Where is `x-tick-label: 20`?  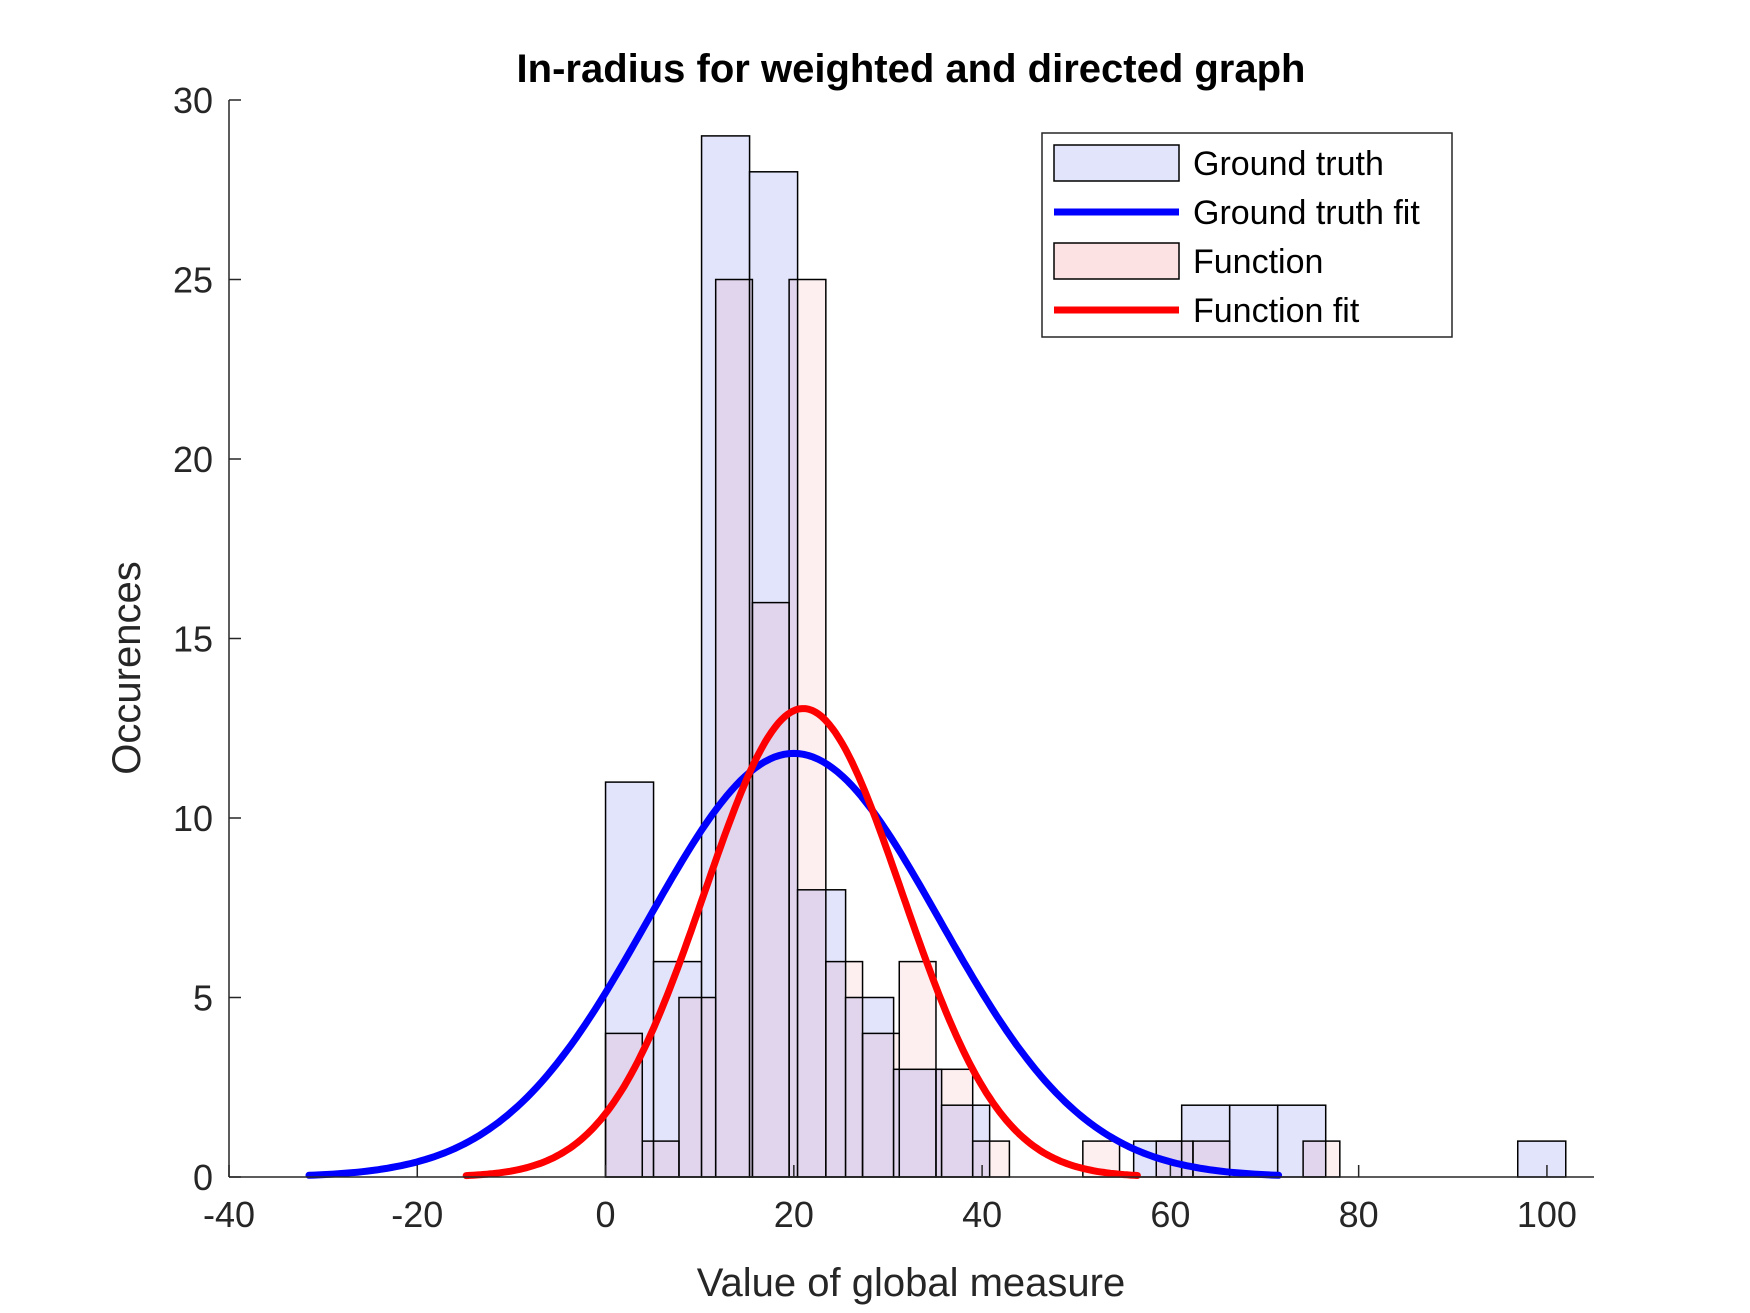
x-tick-label: 20 is located at coordinates (794, 1214).